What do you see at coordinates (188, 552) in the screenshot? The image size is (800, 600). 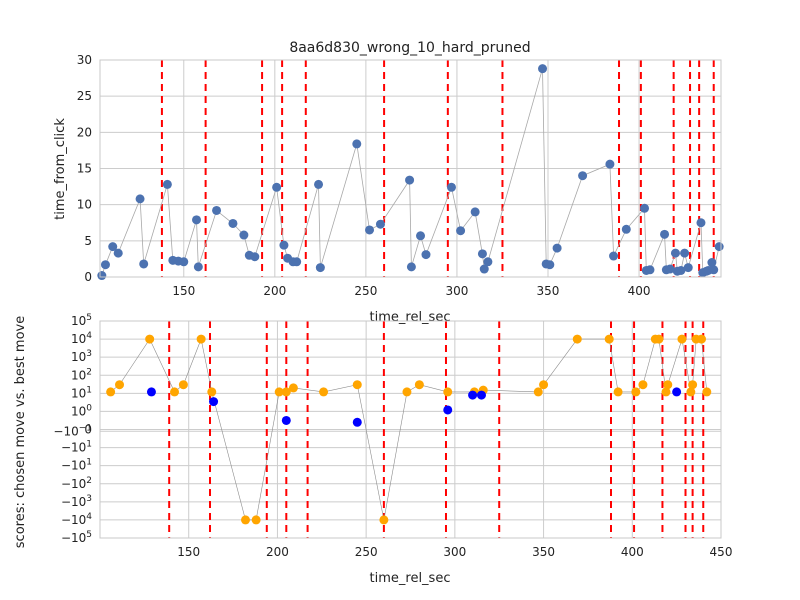 I see `x-tick-label: 150` at bounding box center [188, 552].